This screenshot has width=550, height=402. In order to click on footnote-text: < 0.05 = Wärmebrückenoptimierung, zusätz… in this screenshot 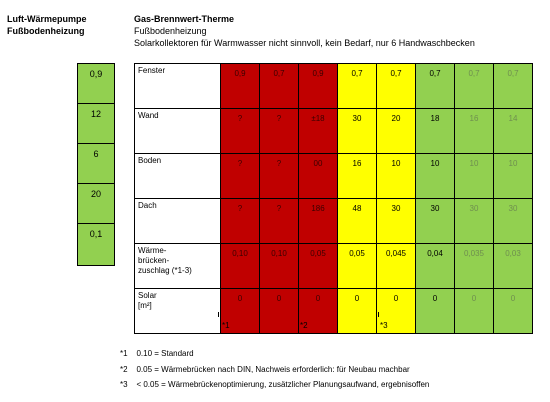, I will do `click(282, 384)`.